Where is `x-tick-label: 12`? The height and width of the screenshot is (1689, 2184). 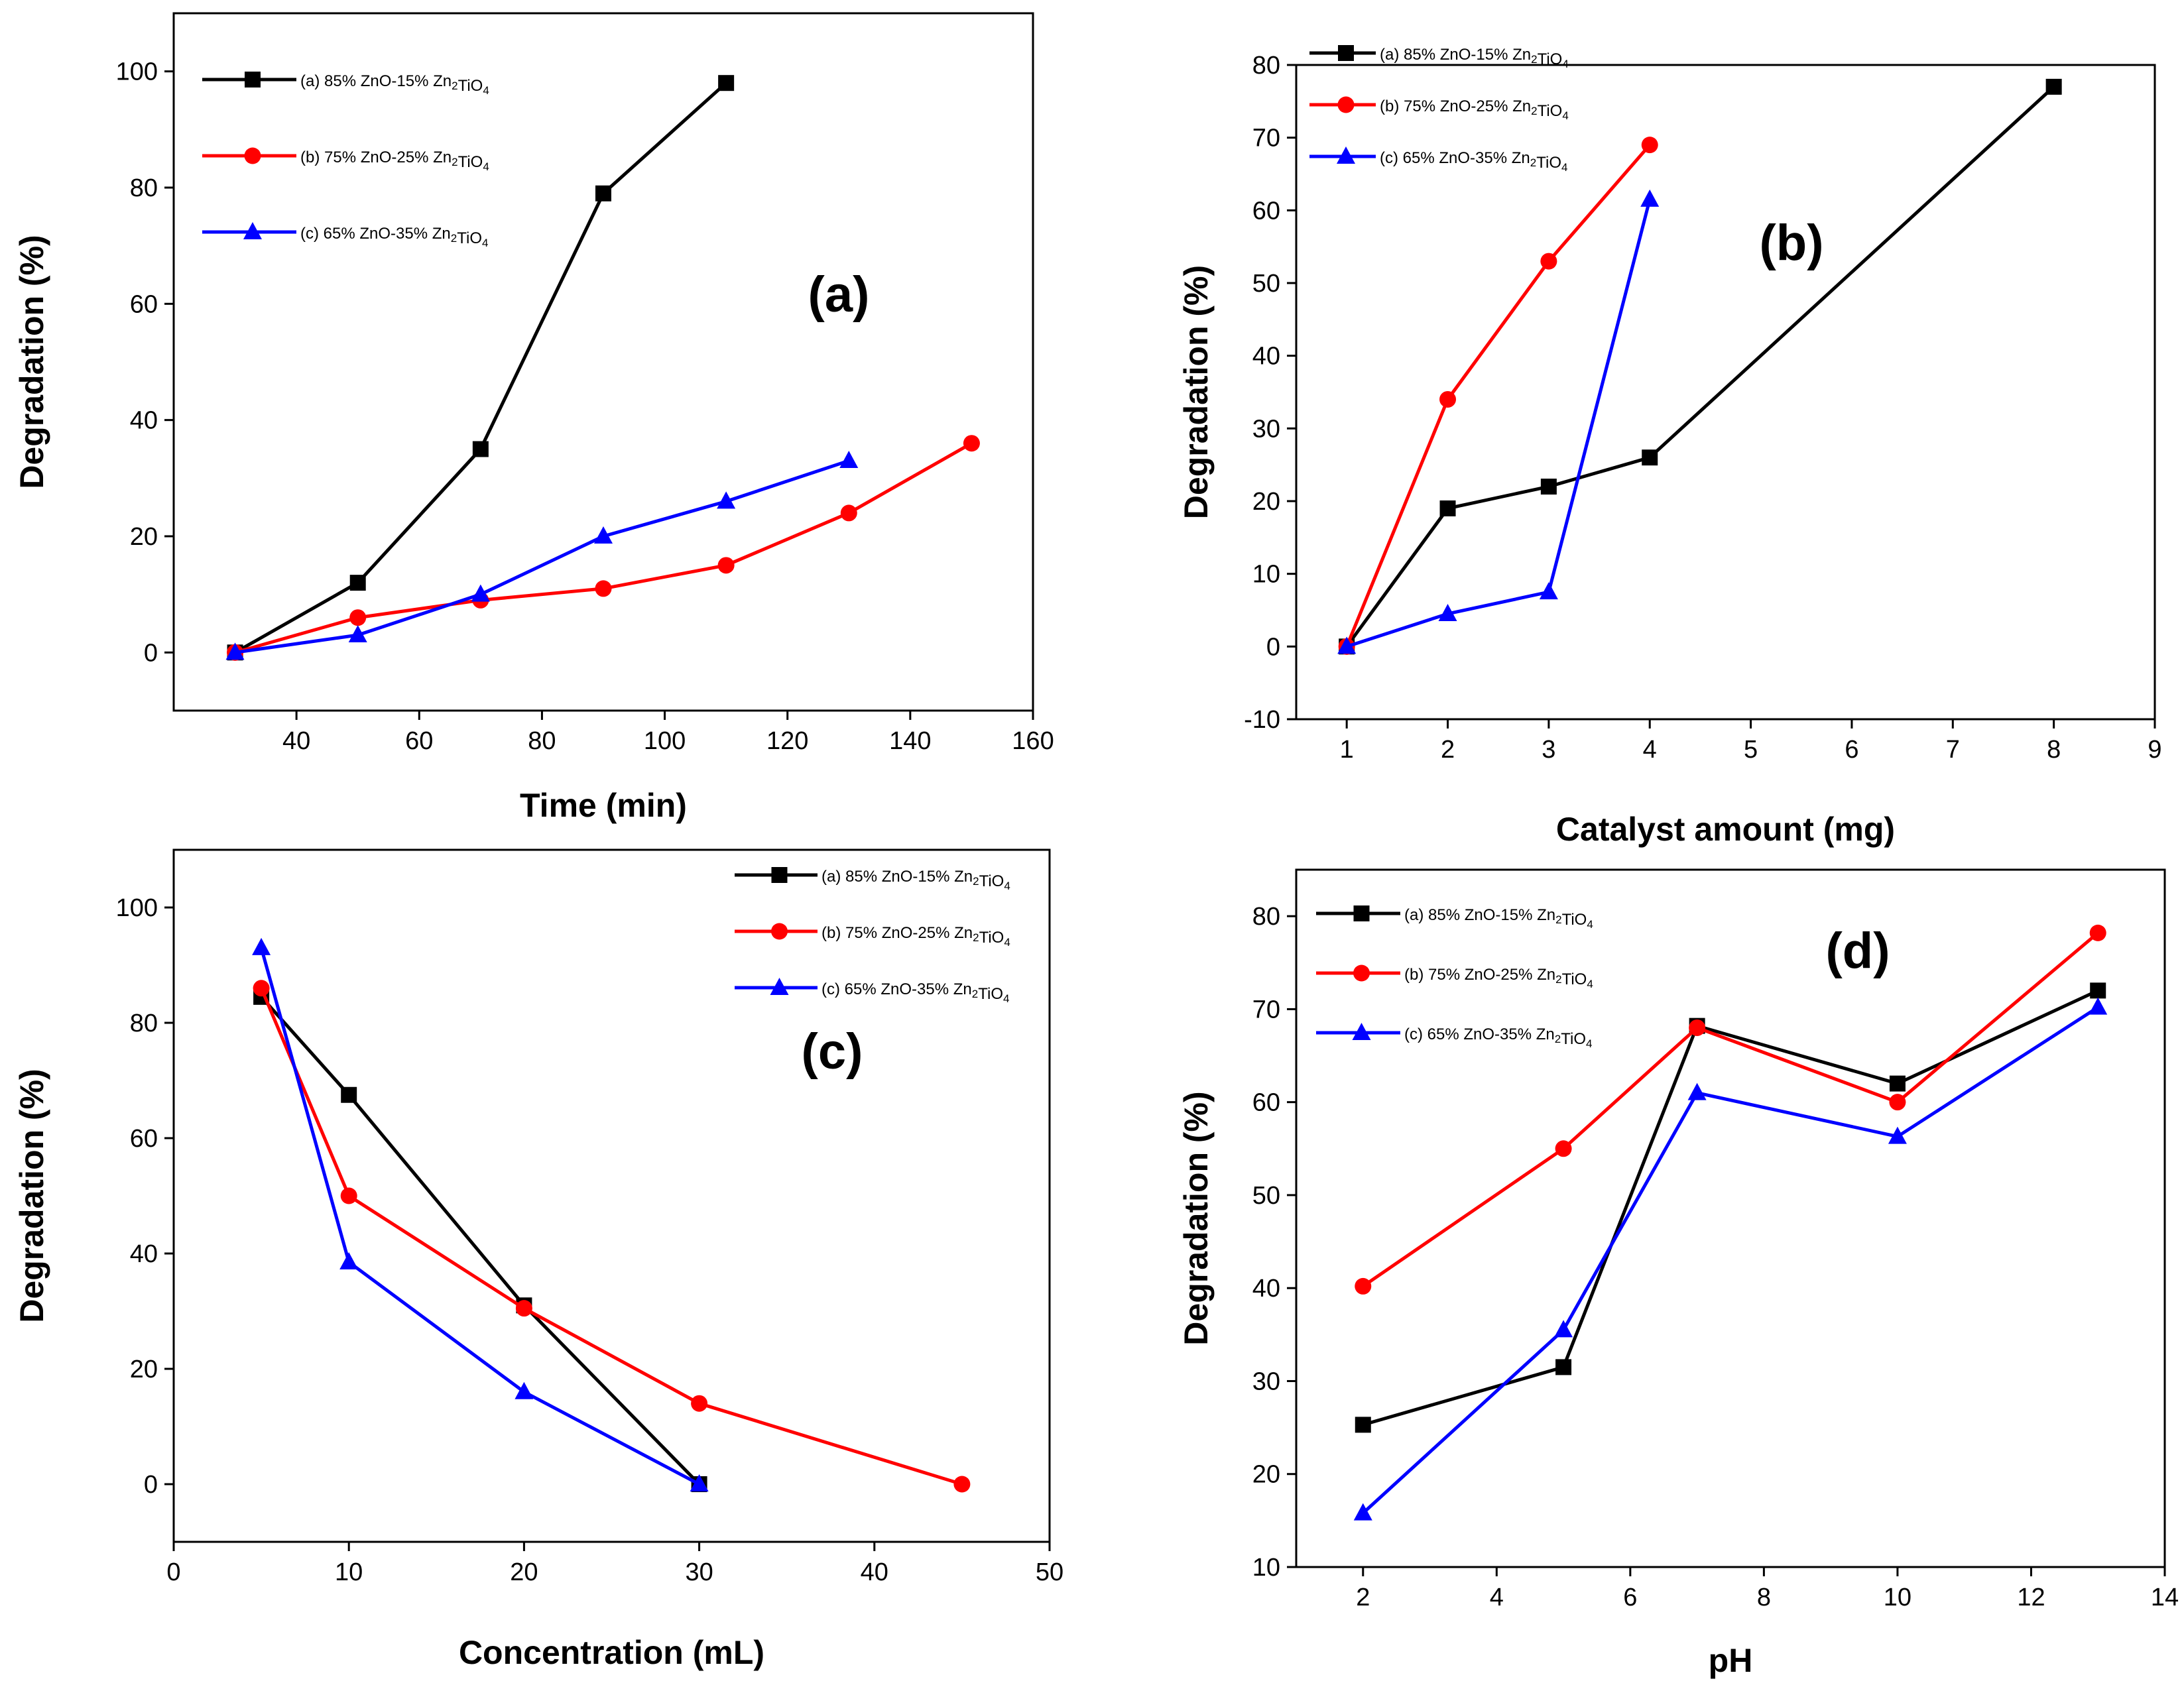
x-tick-label: 12 is located at coordinates (2031, 1597).